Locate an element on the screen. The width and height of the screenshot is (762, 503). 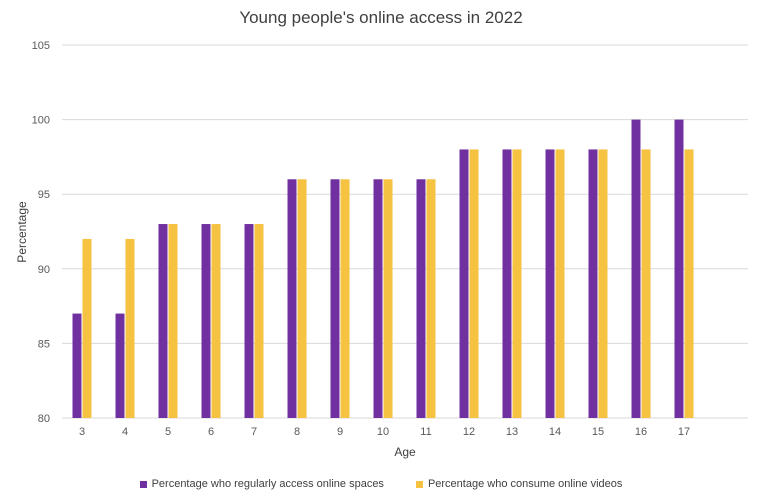
y-tick-label: 80 is located at coordinates (44, 419).